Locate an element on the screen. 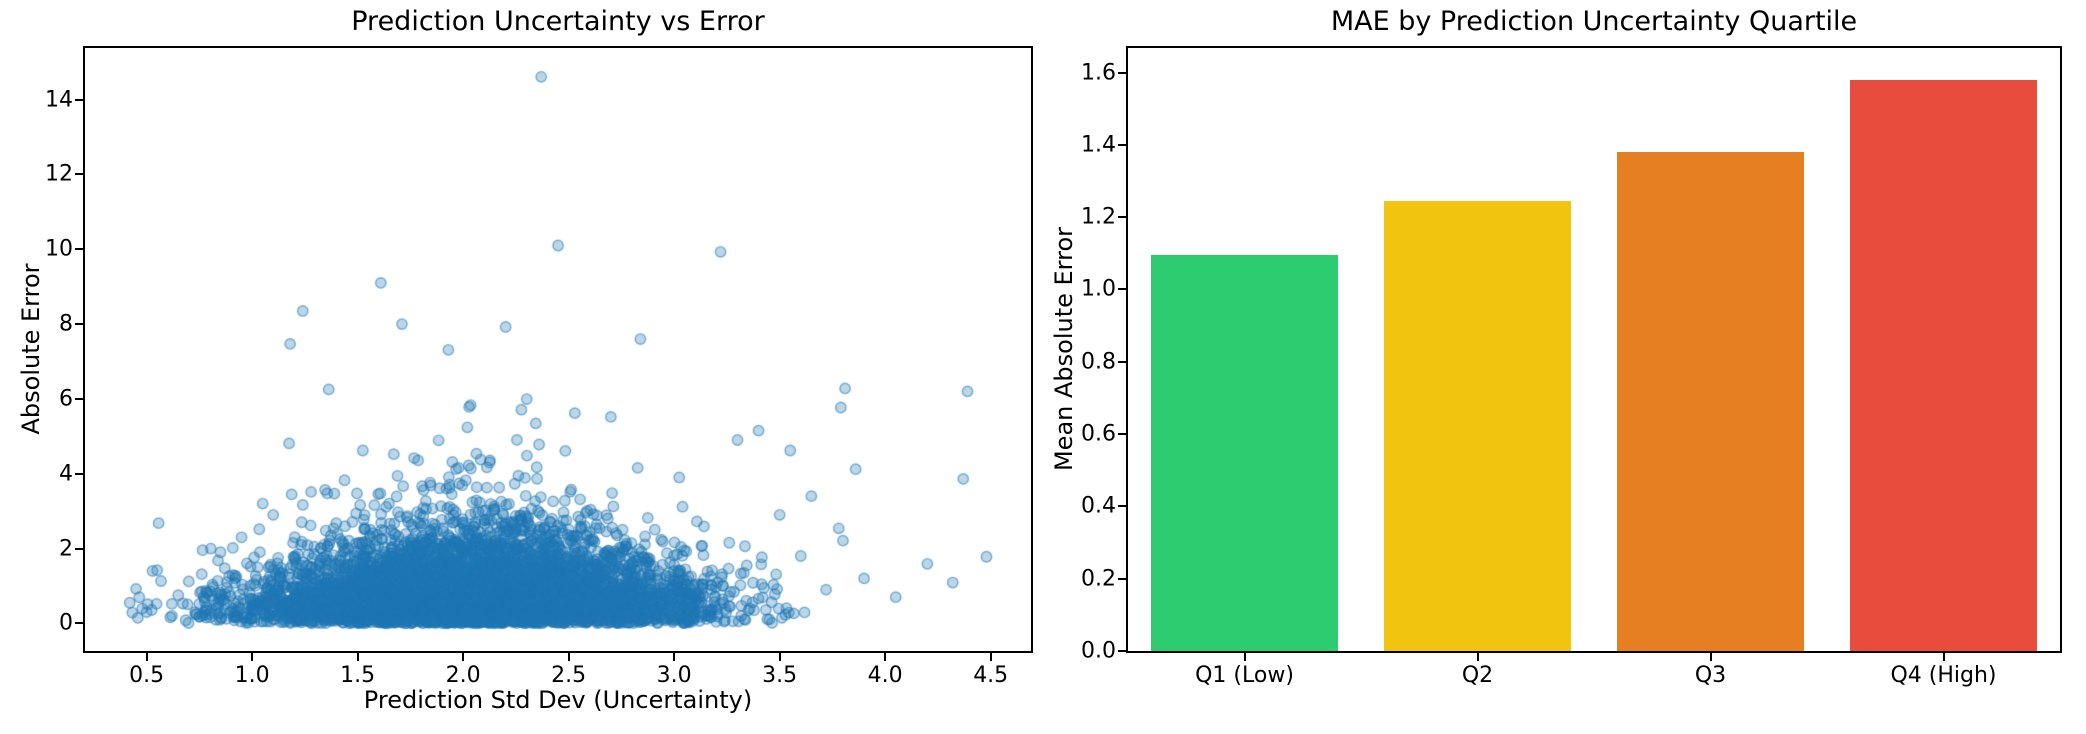  scatter-x-tick-label: 3.0 is located at coordinates (674, 675).